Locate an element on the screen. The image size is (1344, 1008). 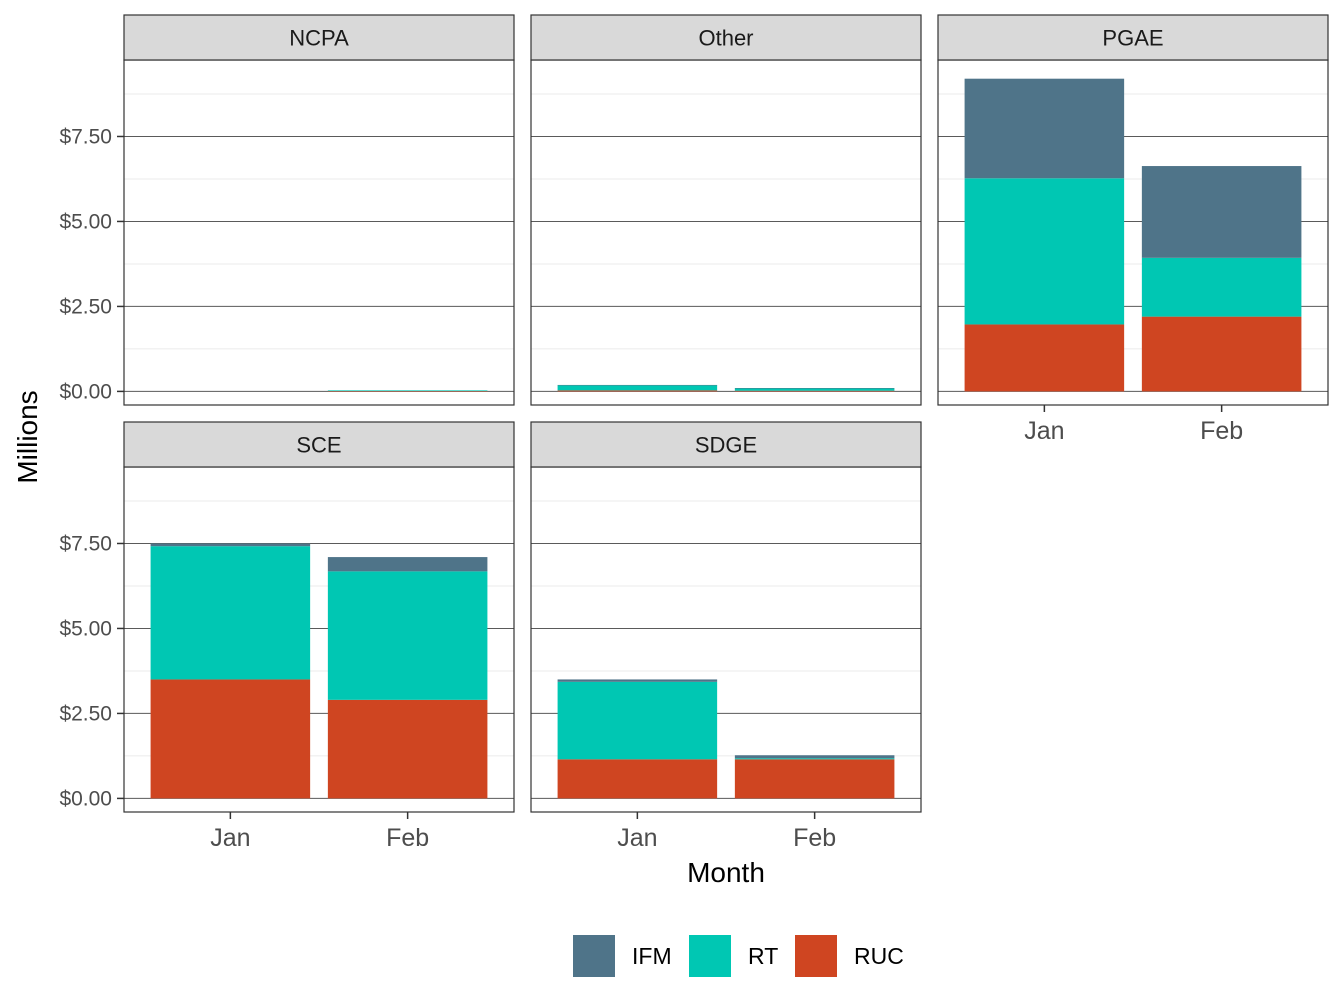
facet-title: SDGE is located at coordinates (726, 445).